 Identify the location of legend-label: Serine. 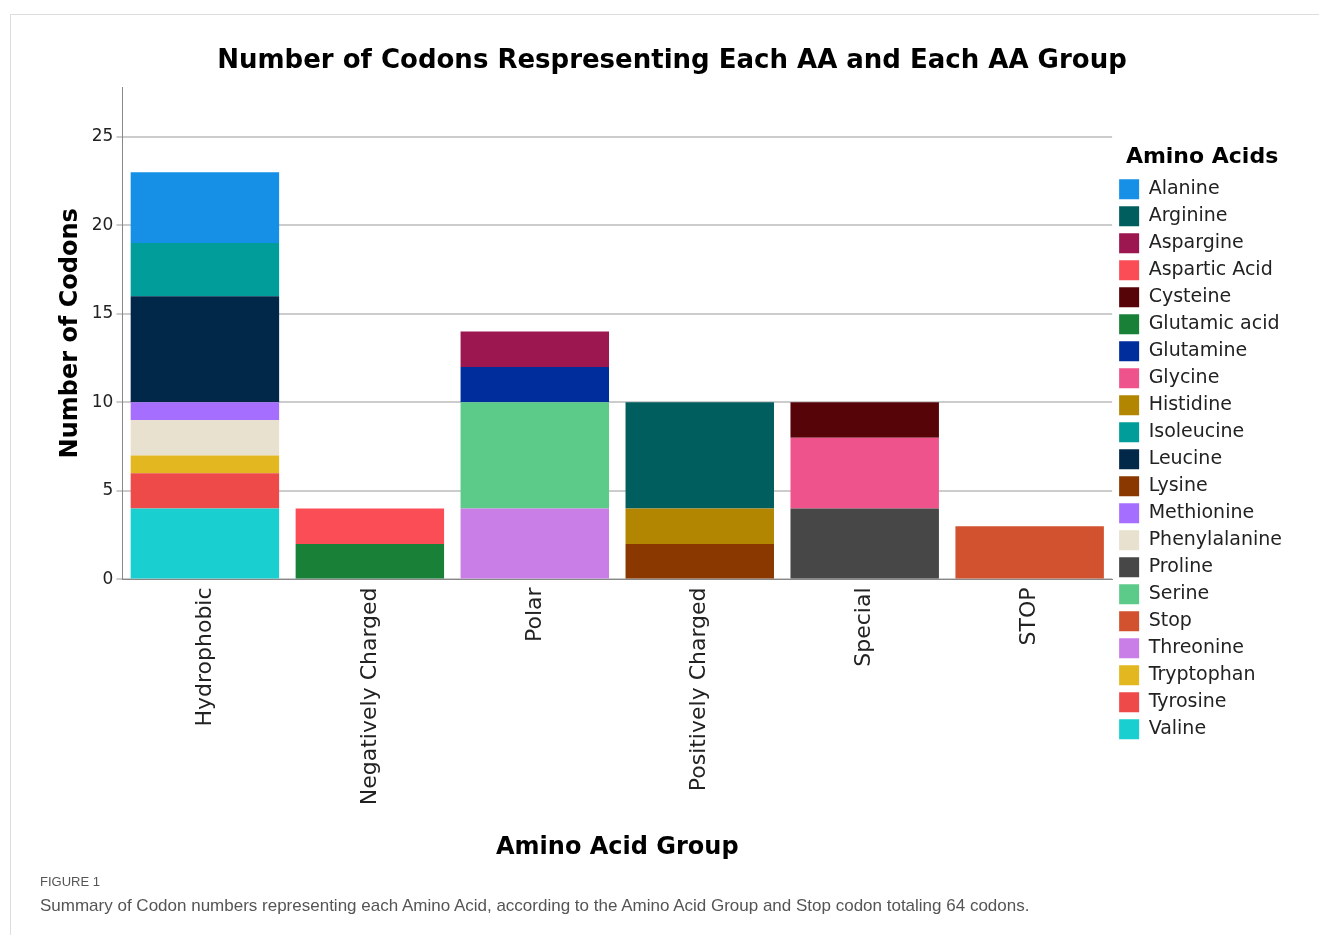
(1179, 592).